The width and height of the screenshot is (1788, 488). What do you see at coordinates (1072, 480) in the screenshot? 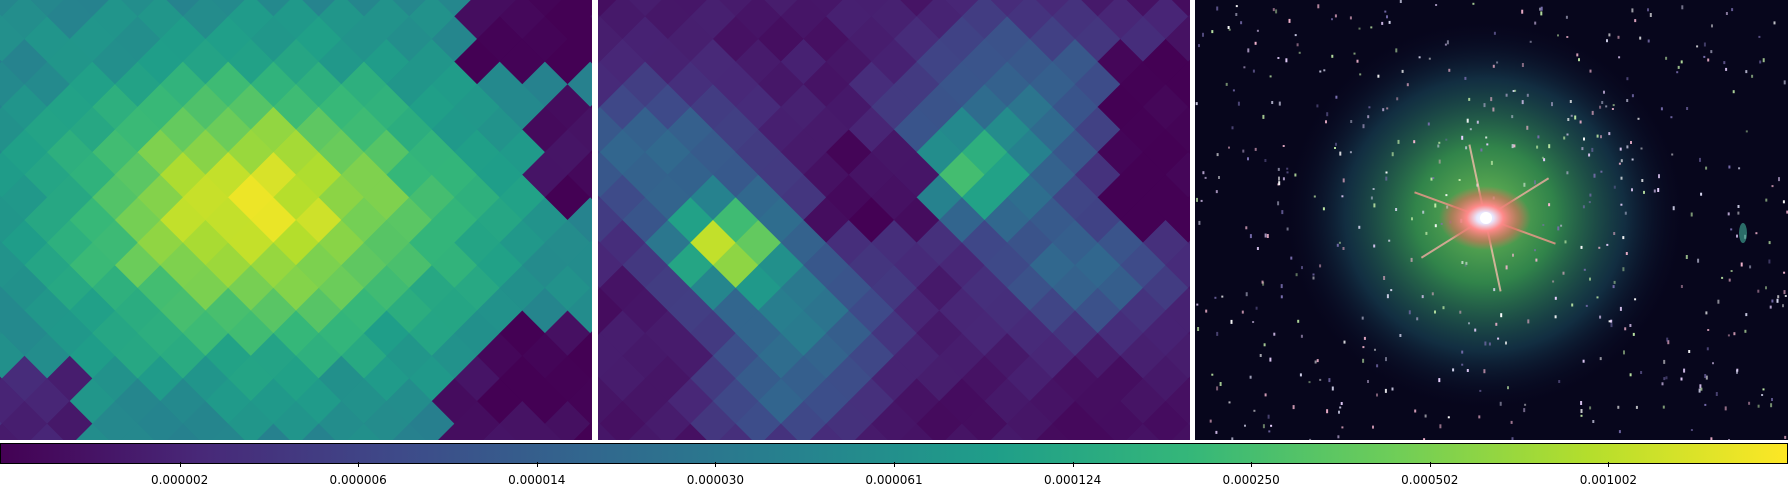
I see `colorbar-tick-label: 0.000124` at bounding box center [1072, 480].